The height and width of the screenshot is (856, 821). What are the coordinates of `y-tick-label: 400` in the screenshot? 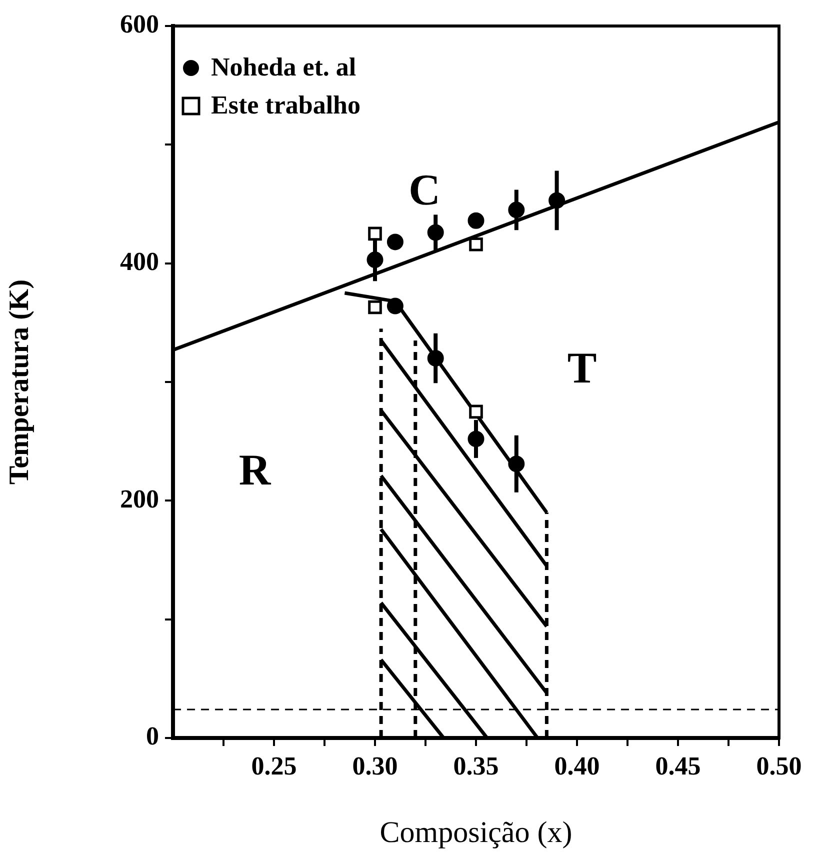 It's located at (139, 261).